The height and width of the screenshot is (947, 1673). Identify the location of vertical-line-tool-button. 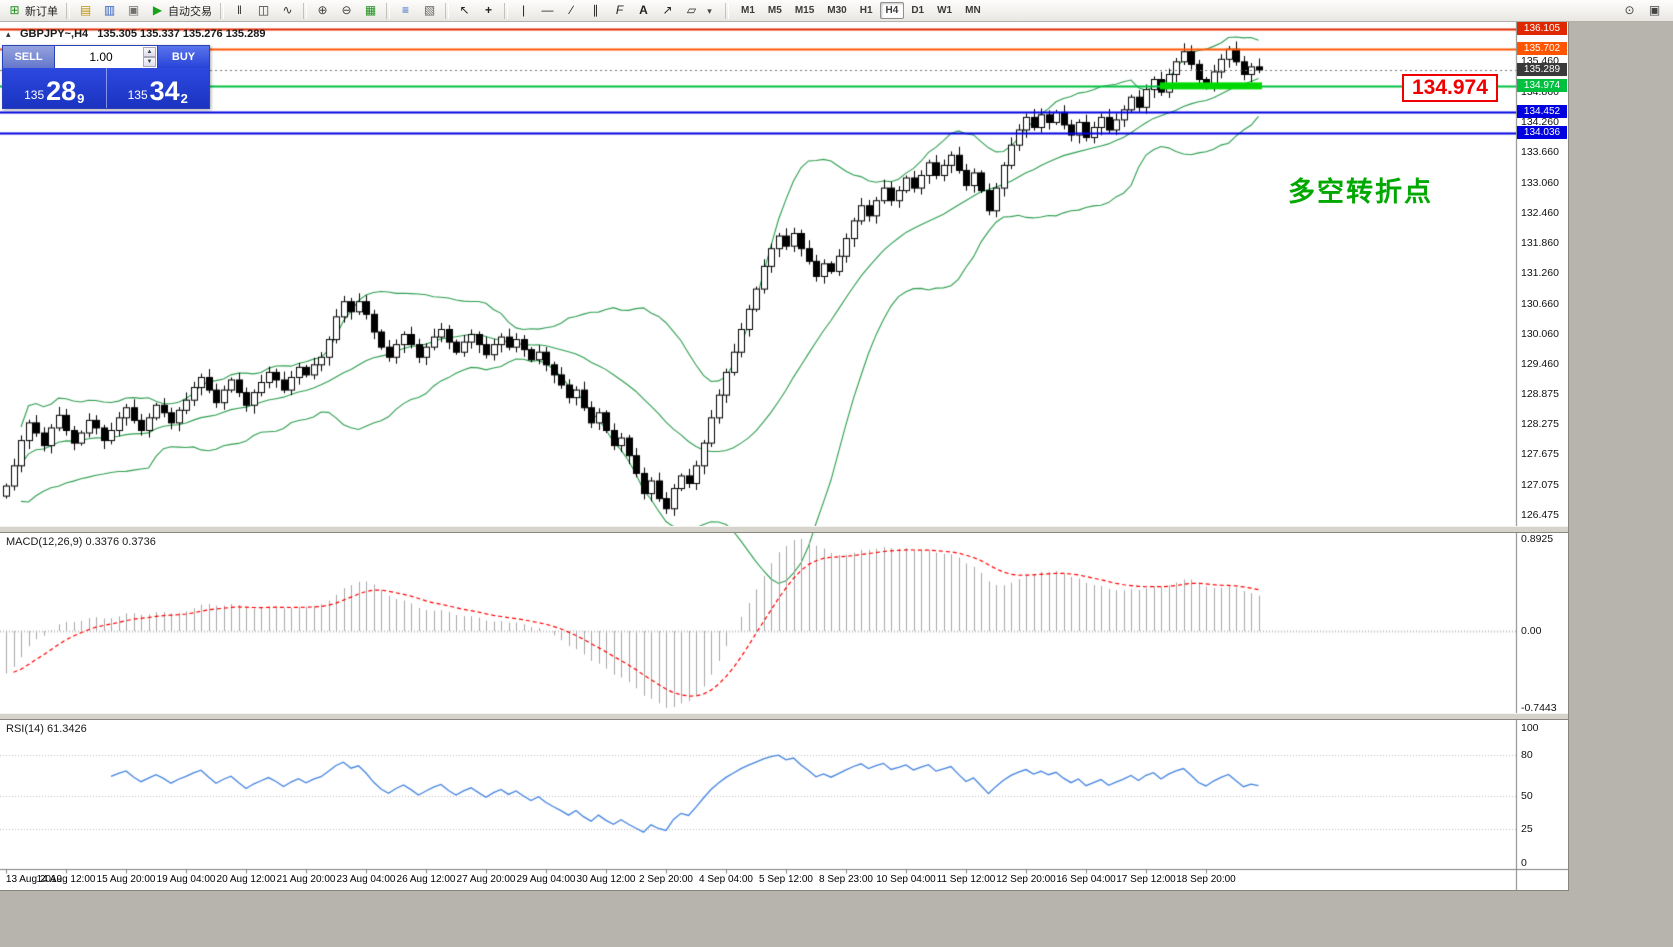
(523, 10).